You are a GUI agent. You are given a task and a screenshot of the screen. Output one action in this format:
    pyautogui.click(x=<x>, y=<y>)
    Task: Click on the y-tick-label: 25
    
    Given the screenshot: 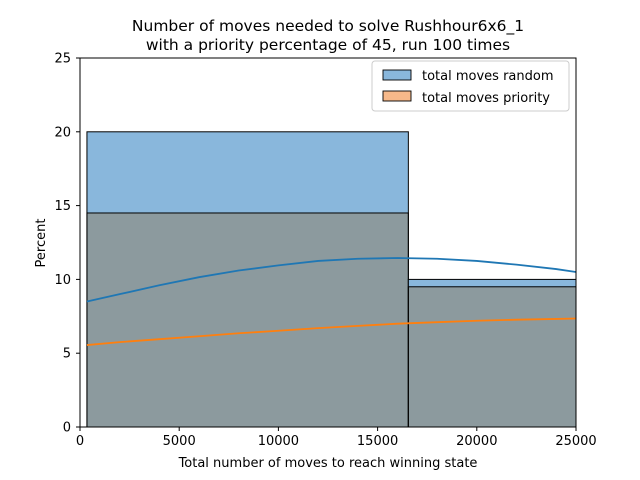 What is the action you would take?
    pyautogui.click(x=62, y=59)
    